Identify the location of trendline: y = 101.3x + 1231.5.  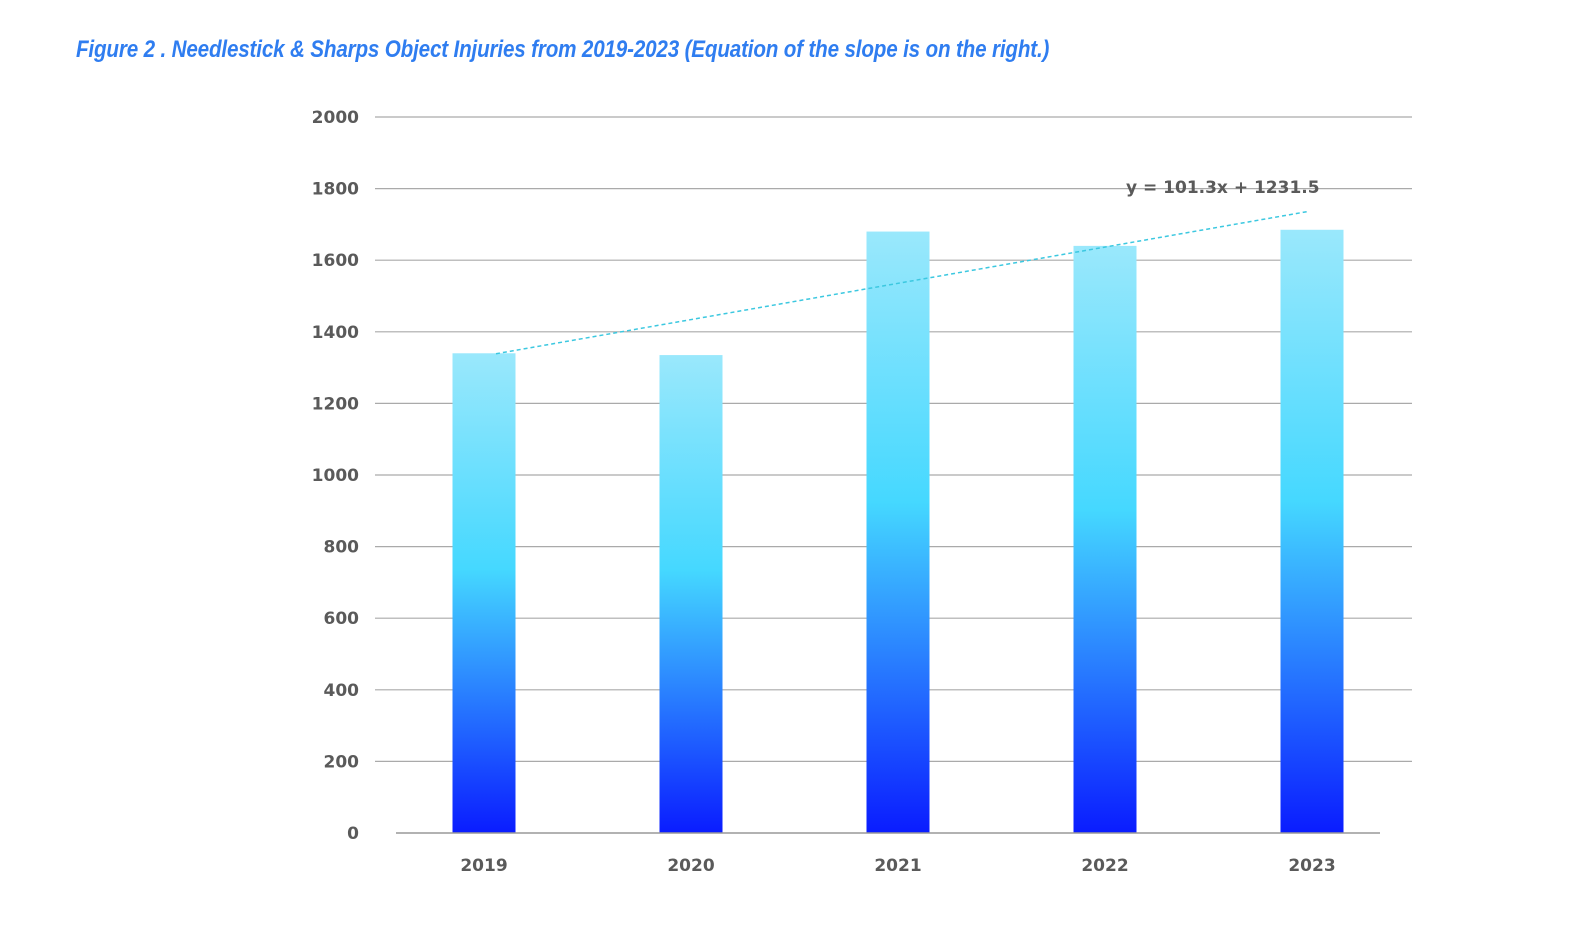
(907, 266).